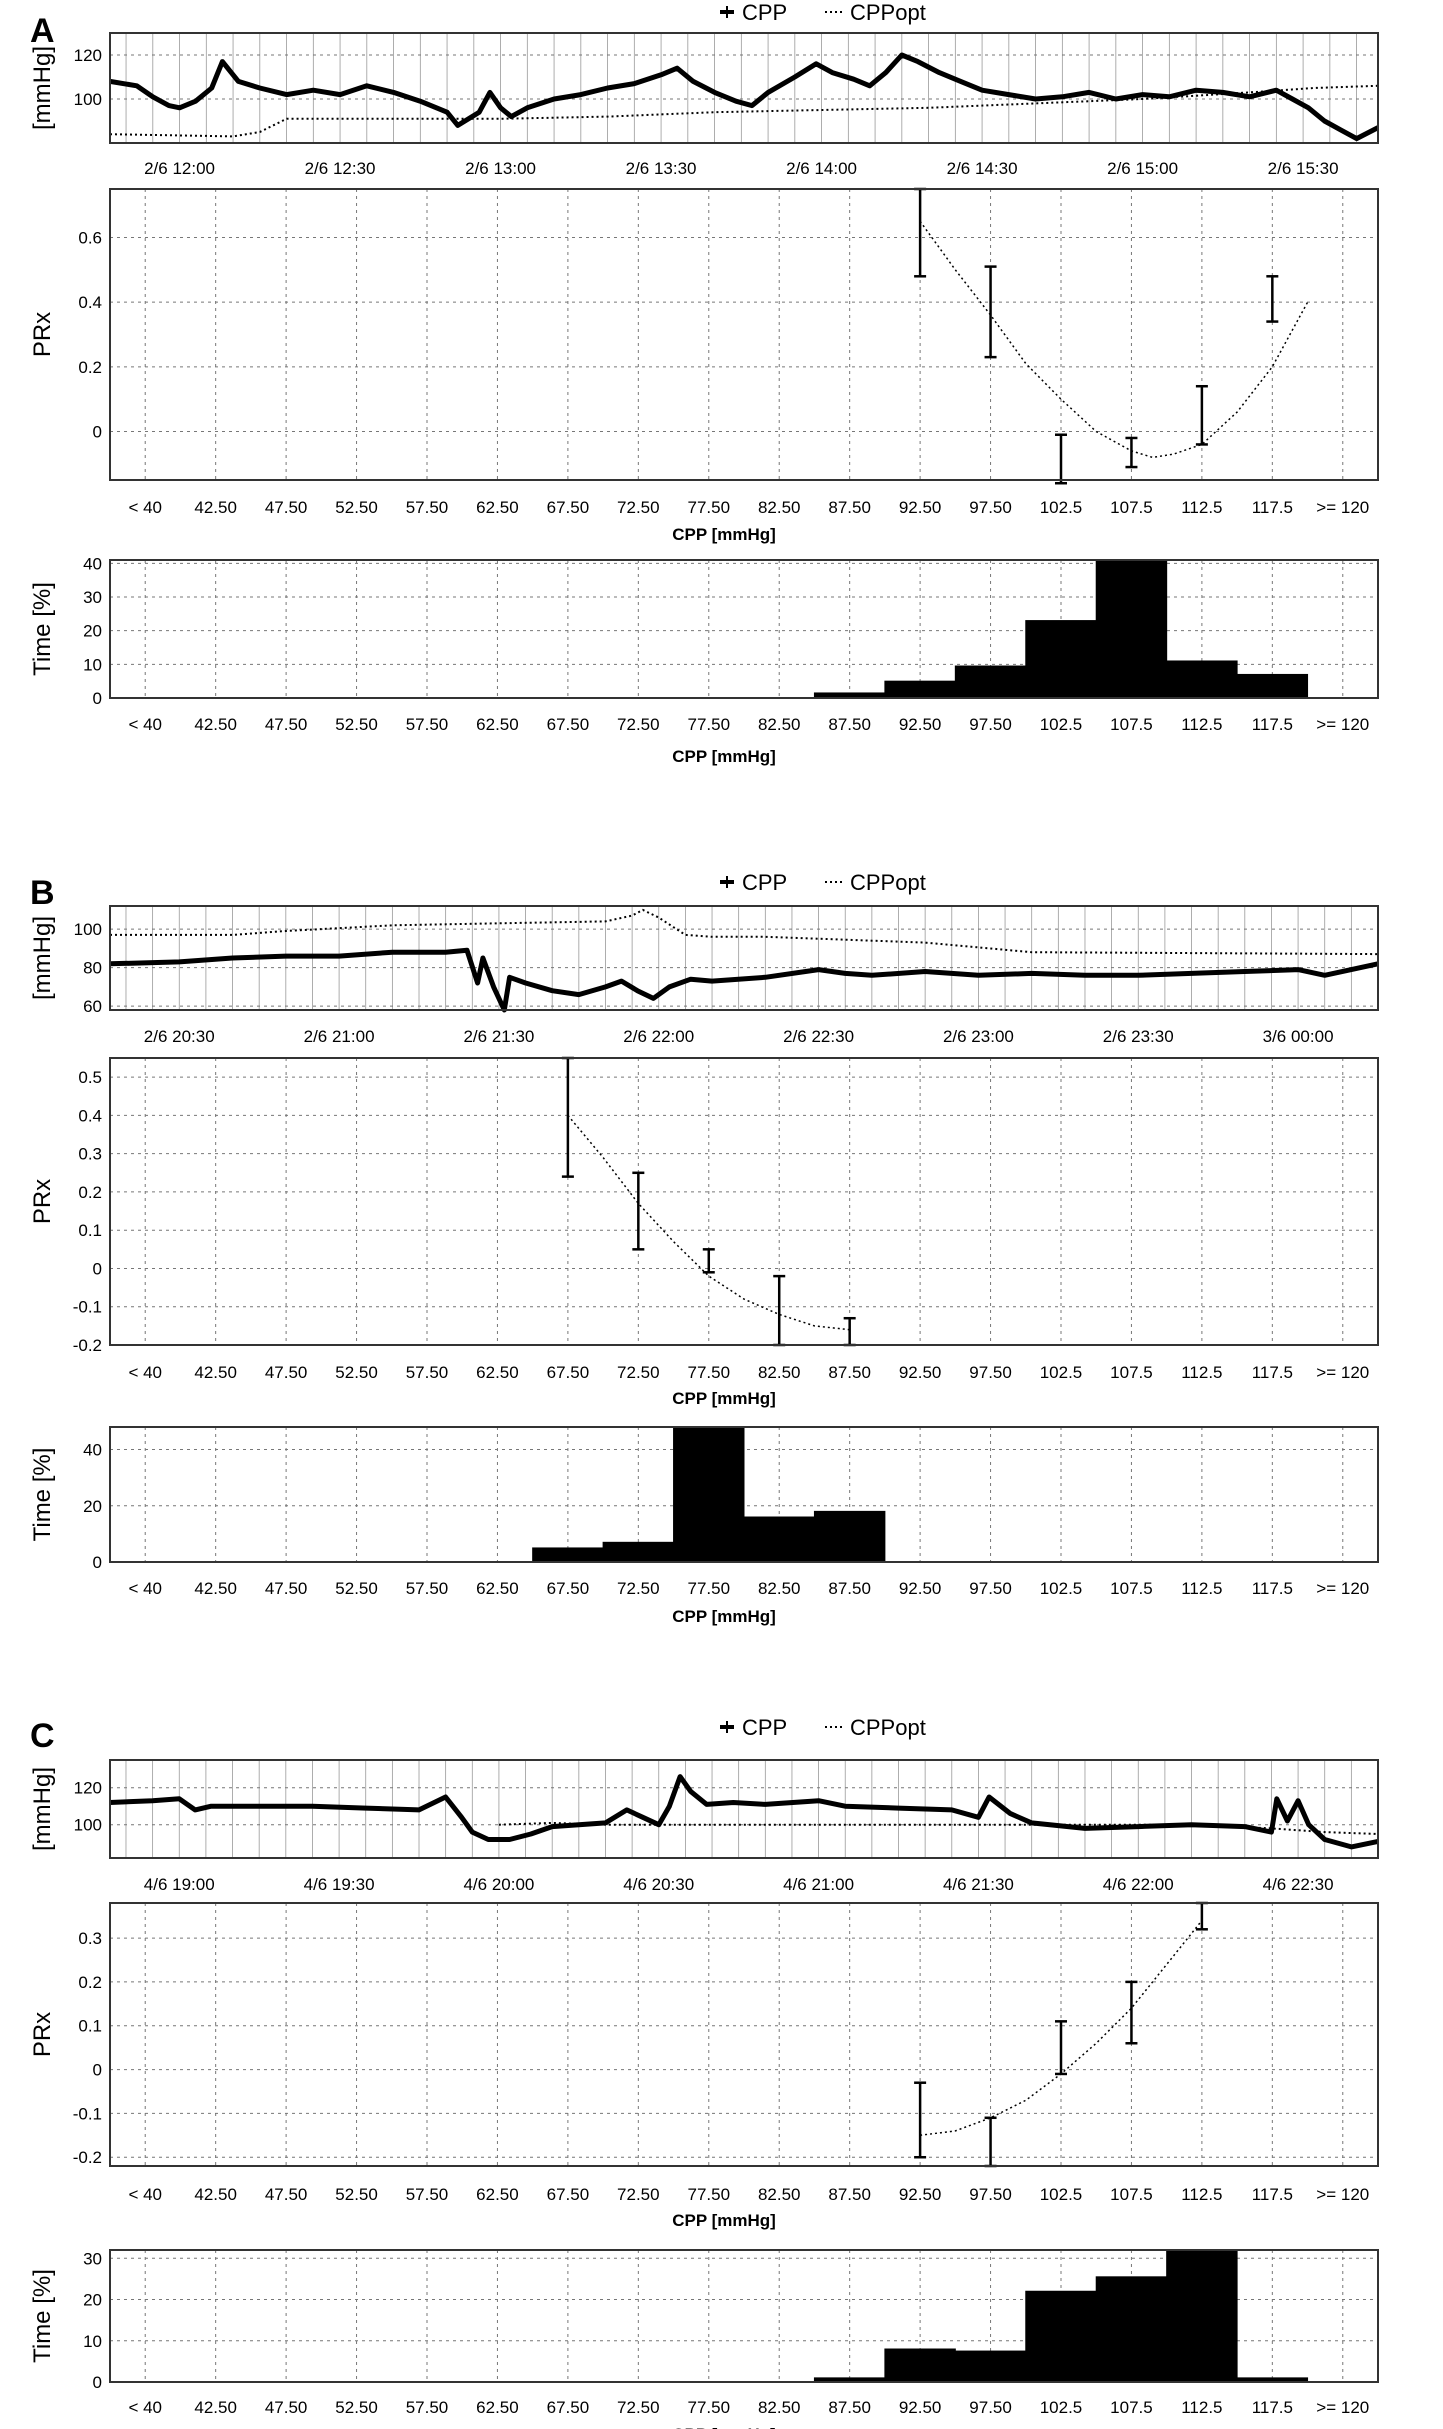  I want to click on prx-y-tick-label: 0.5, so click(90, 1077).